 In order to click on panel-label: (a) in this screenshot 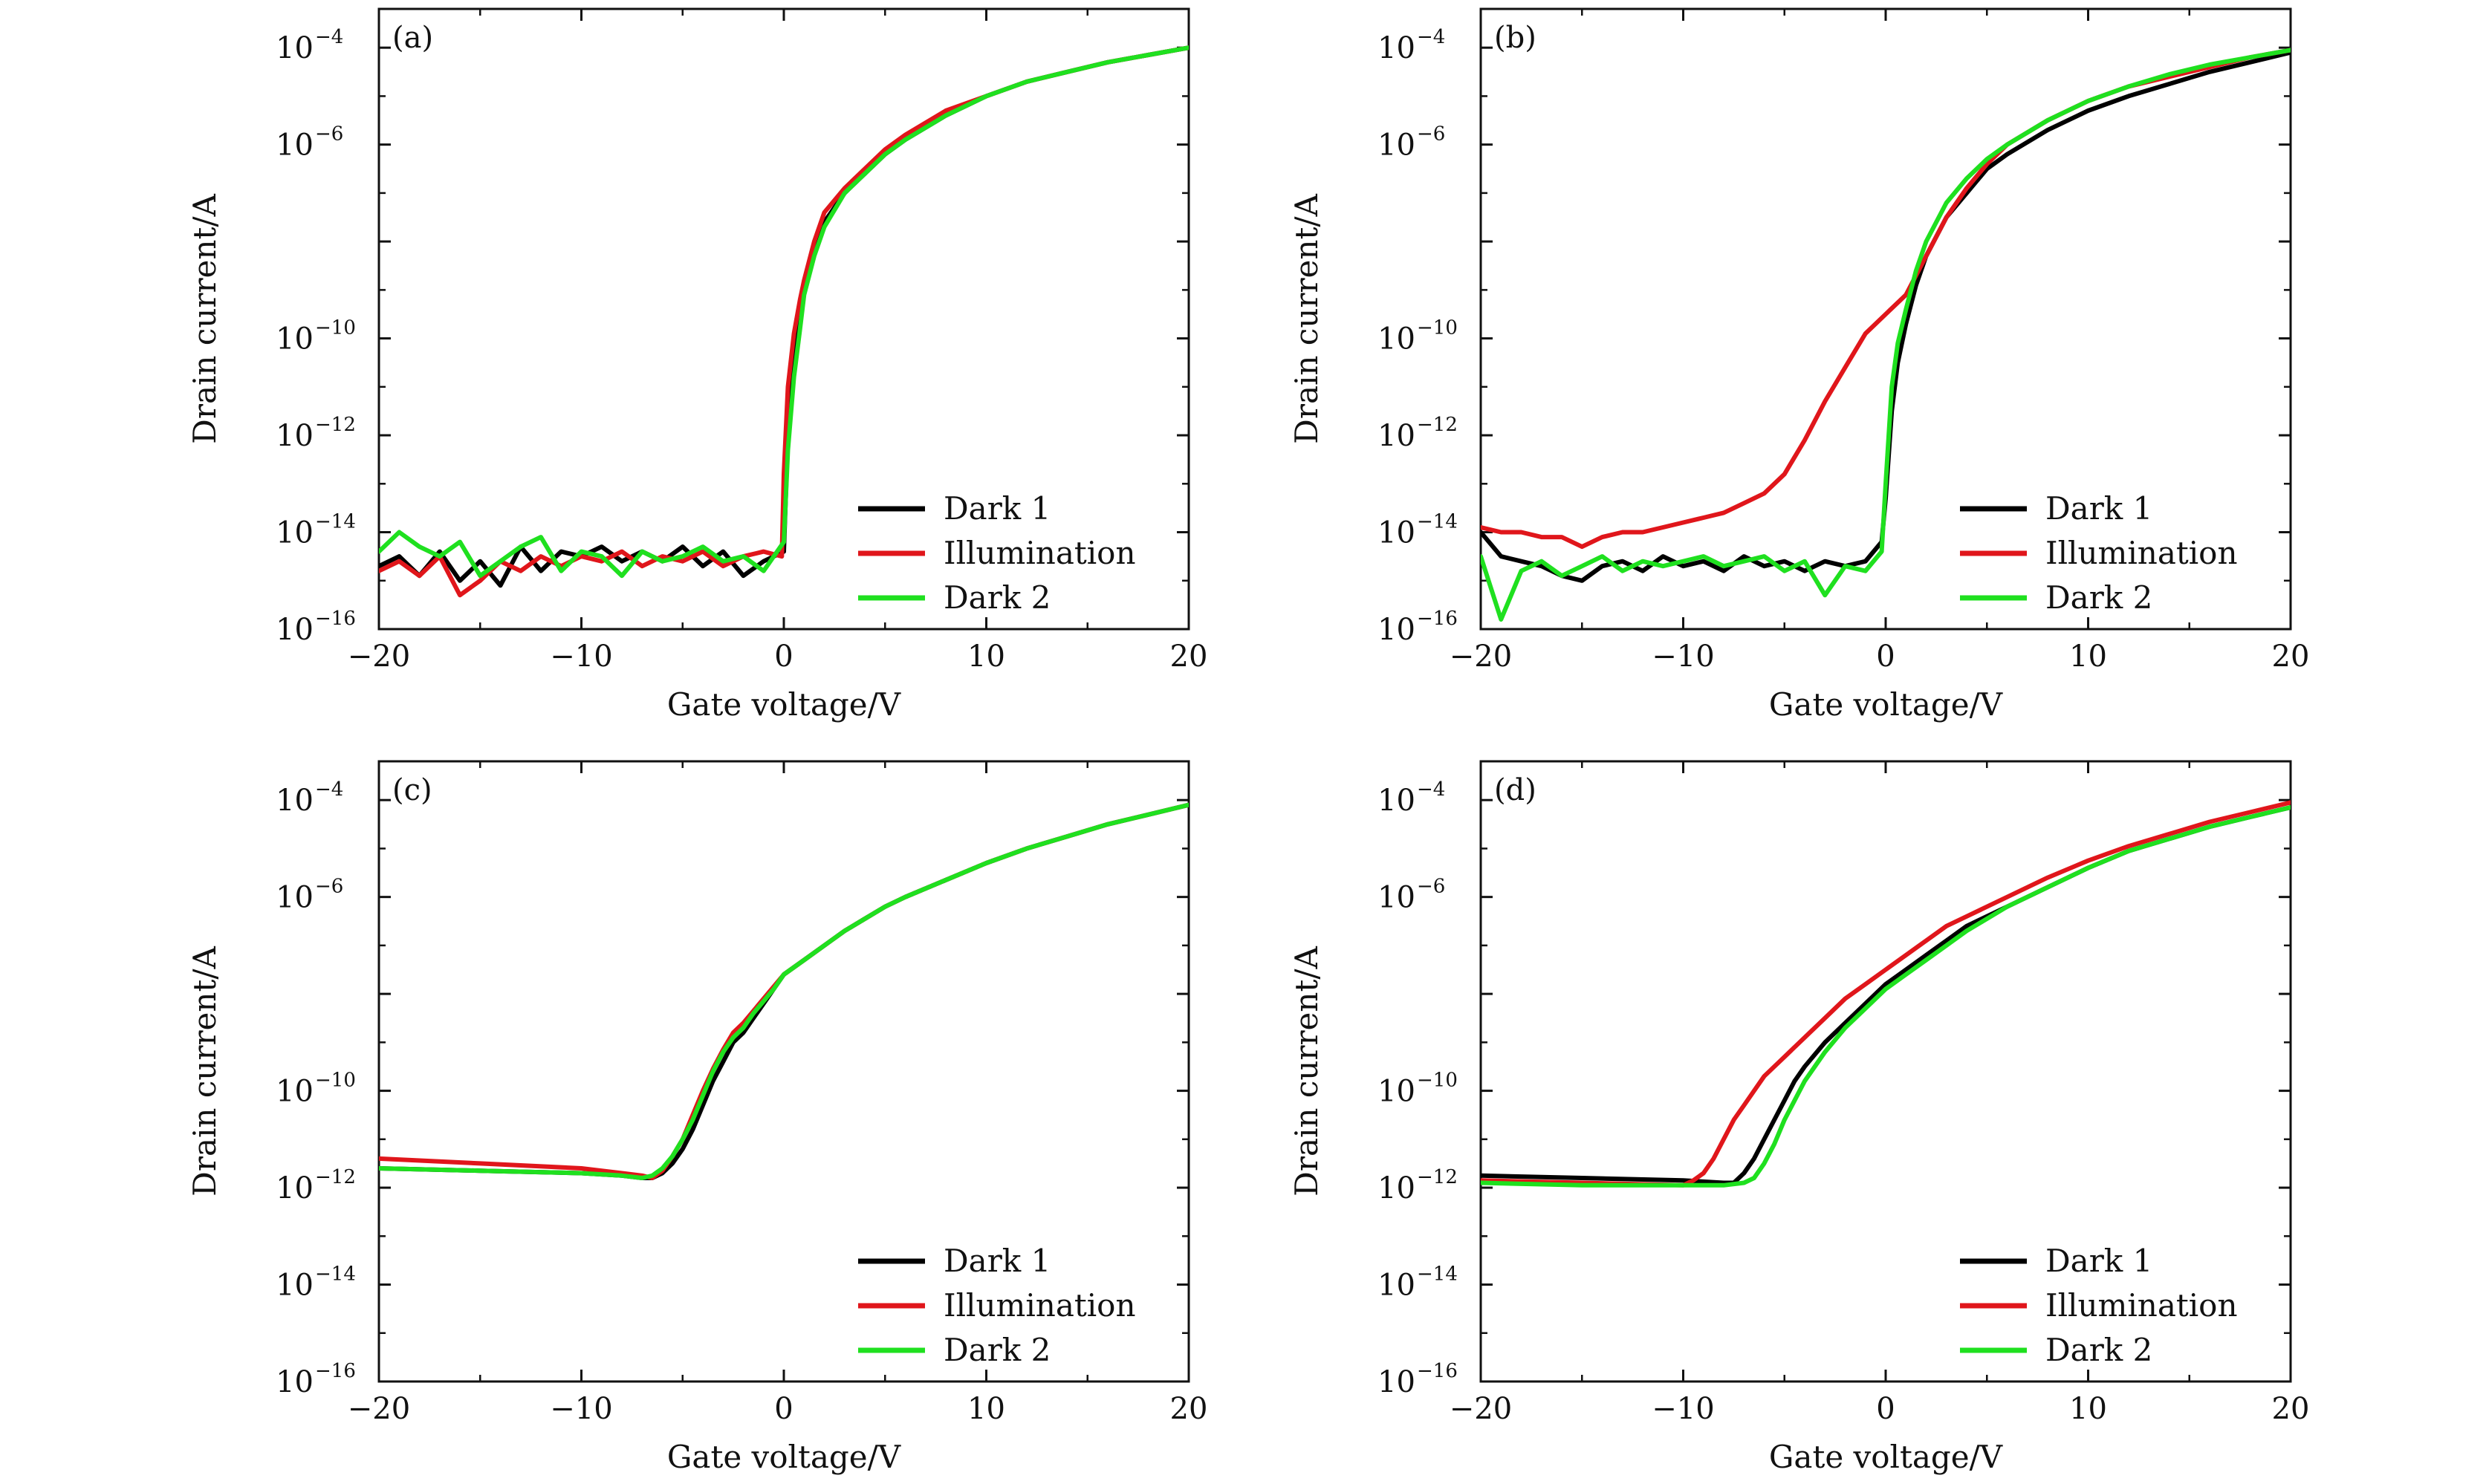, I will do `click(413, 38)`.